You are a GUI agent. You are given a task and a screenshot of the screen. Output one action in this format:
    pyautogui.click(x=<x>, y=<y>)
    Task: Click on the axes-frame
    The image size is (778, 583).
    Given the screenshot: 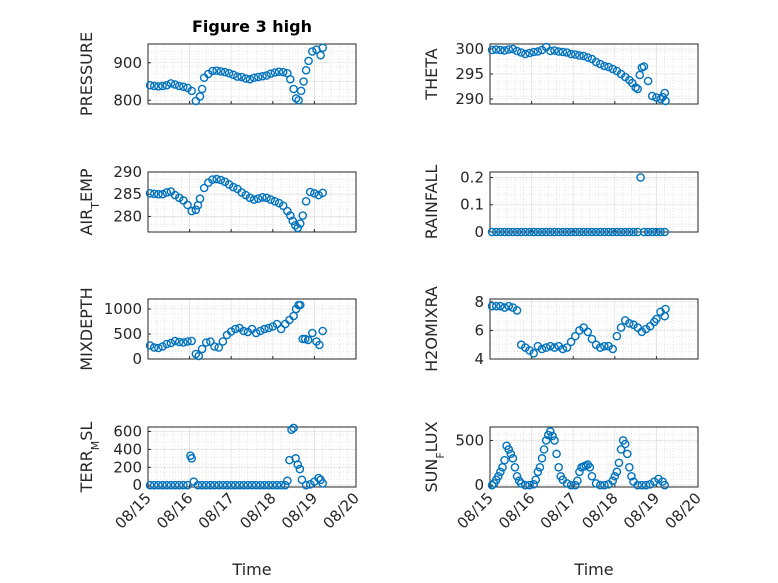 What is the action you would take?
    pyautogui.click(x=594, y=202)
    